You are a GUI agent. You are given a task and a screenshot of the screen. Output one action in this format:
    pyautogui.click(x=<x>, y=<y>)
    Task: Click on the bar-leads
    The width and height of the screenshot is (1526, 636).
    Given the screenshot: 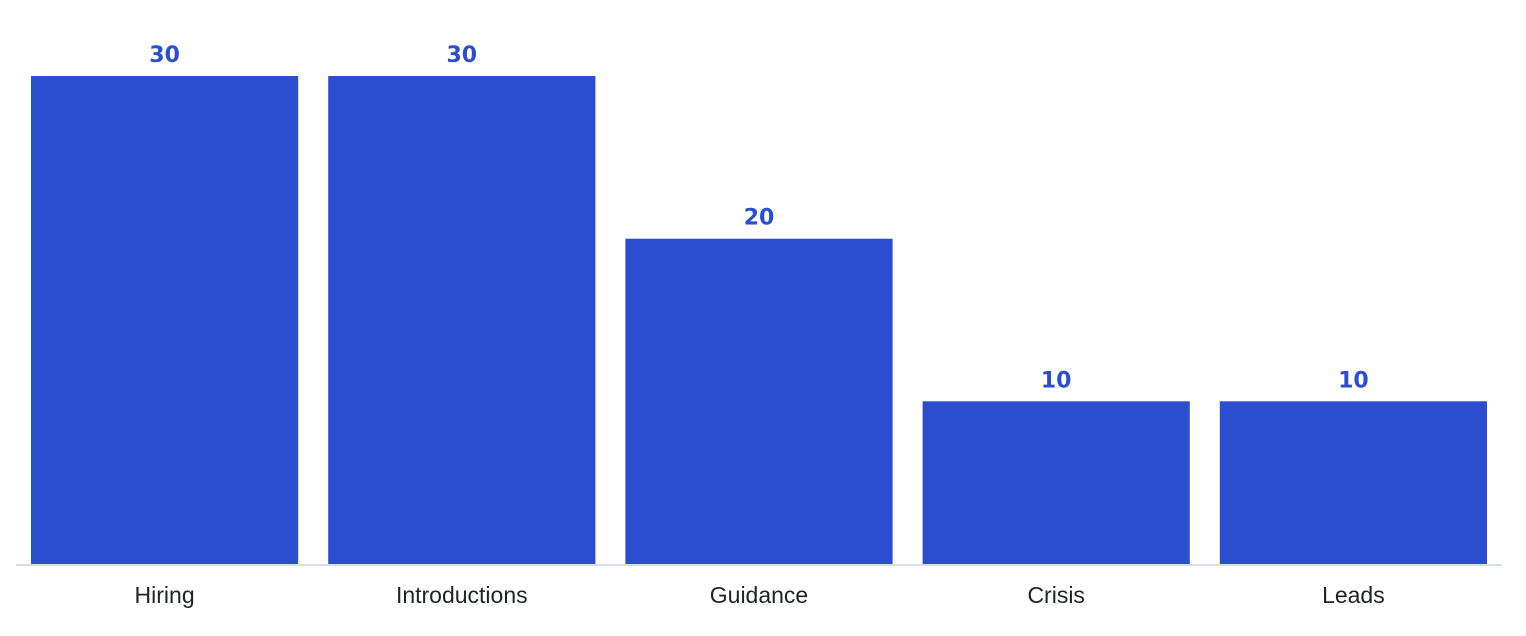 What is the action you would take?
    pyautogui.click(x=1353, y=482)
    